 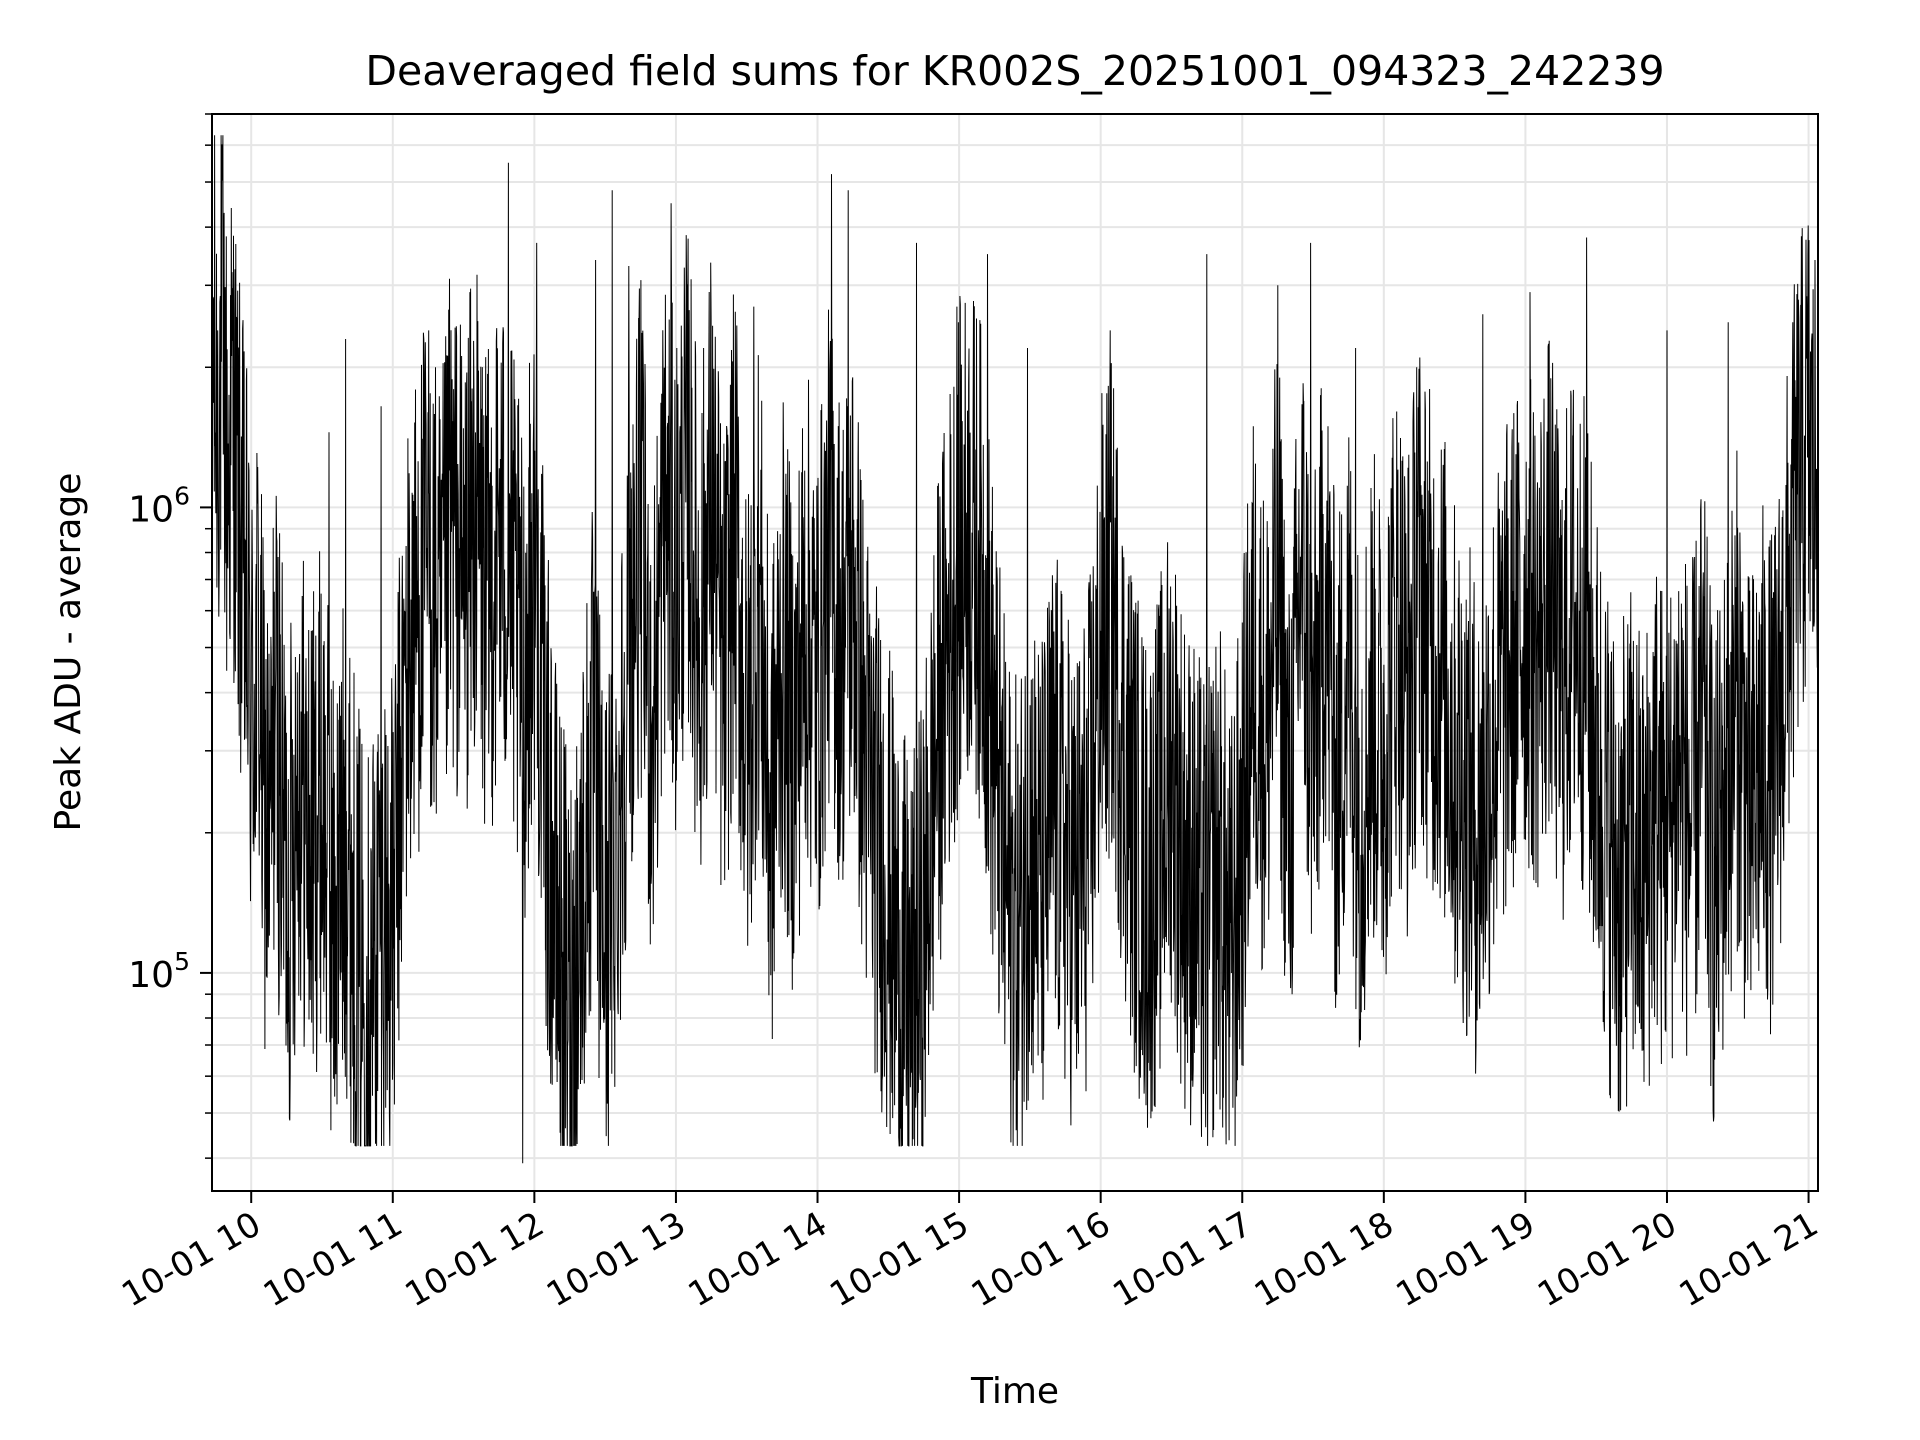 I want to click on x-axis-label: Time, so click(x=1014, y=1391).